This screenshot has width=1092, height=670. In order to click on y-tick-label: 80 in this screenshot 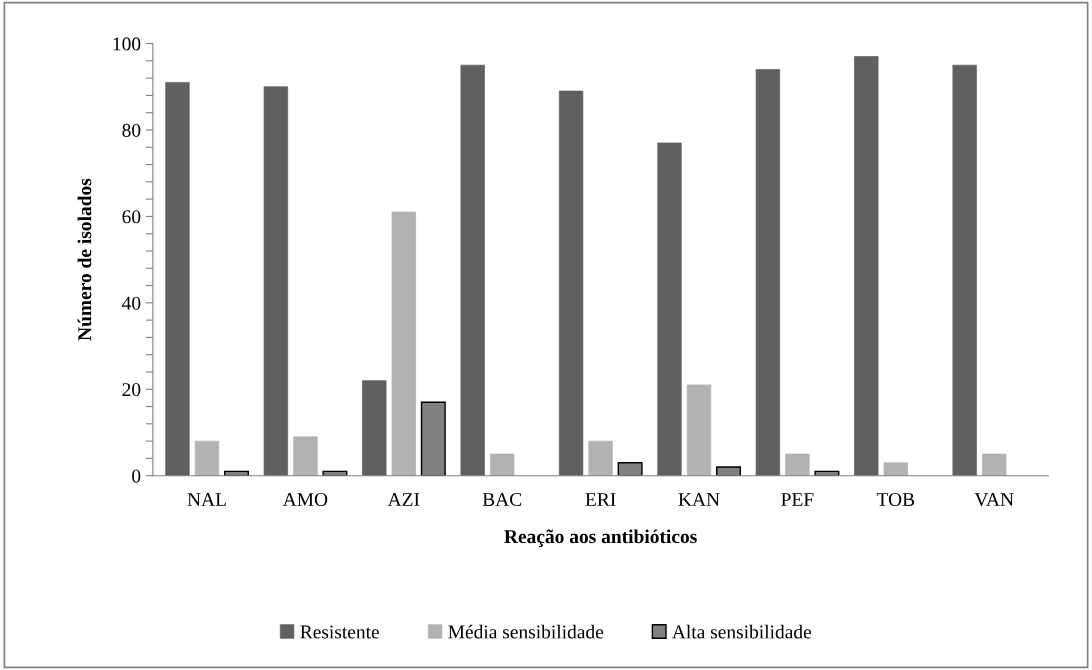, I will do `click(131, 130)`.